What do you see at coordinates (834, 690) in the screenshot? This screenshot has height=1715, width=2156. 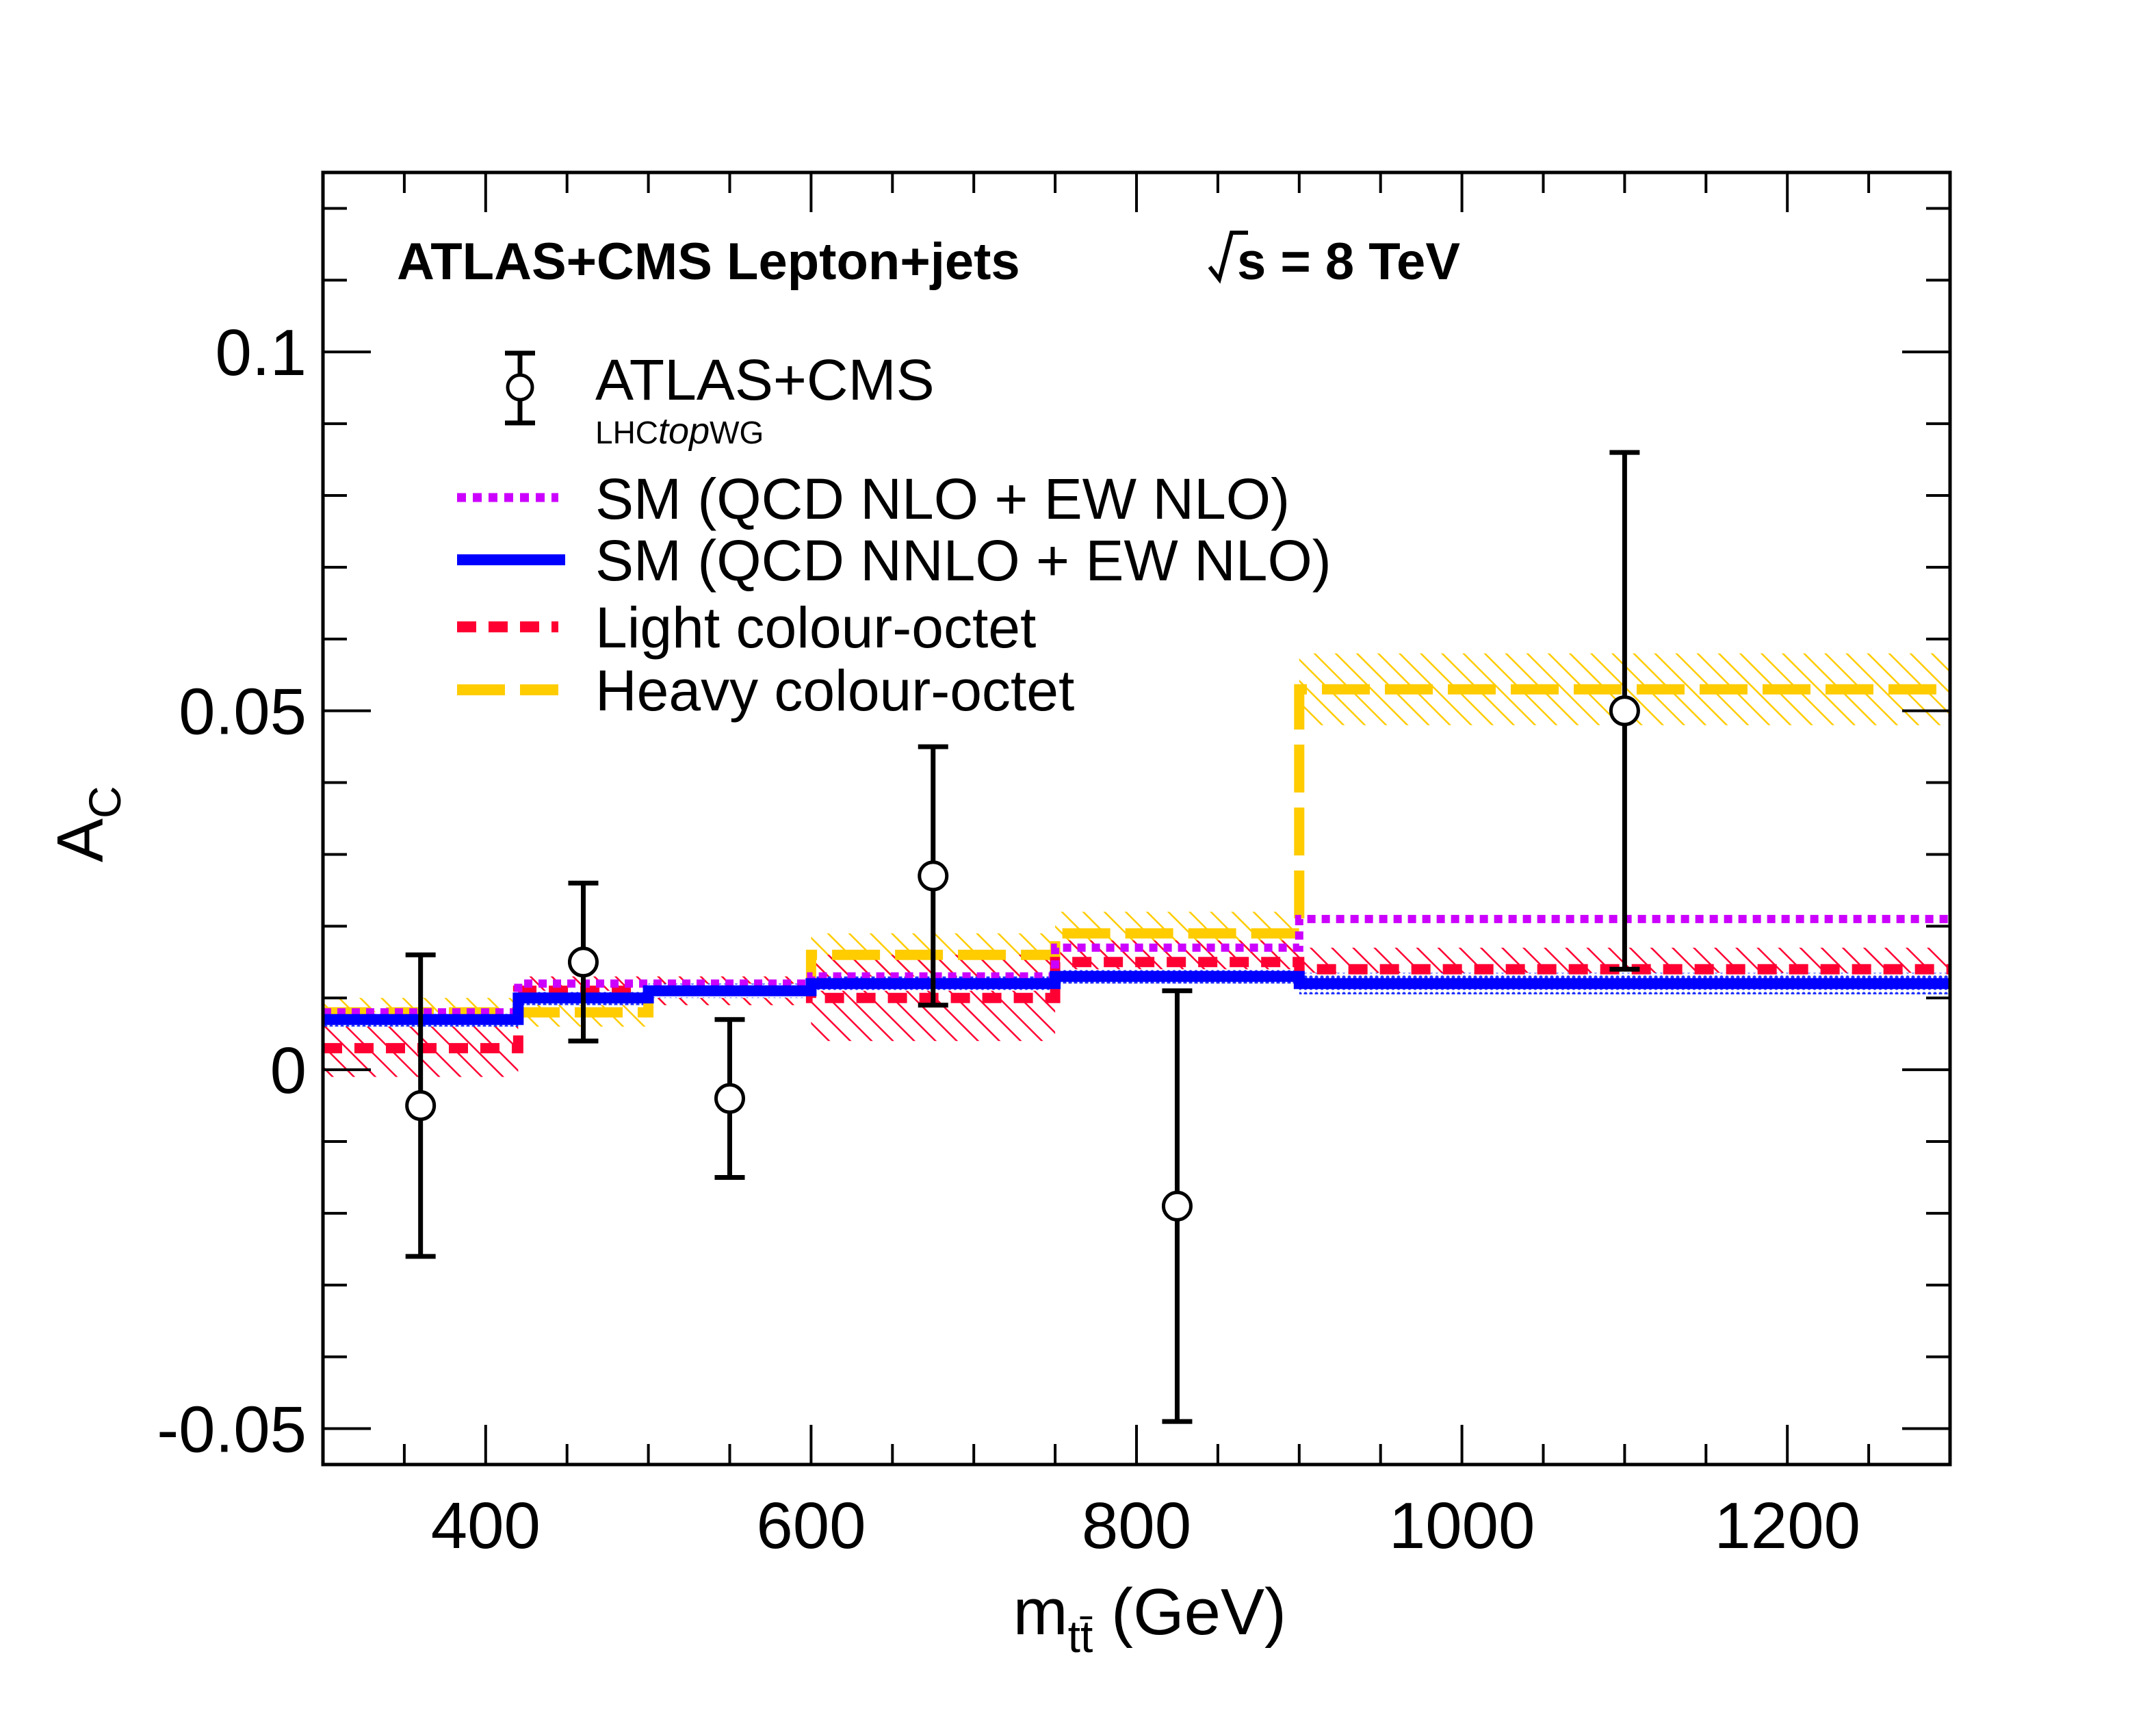 I see `legend-label-heavy: Heavy colour-octet` at bounding box center [834, 690].